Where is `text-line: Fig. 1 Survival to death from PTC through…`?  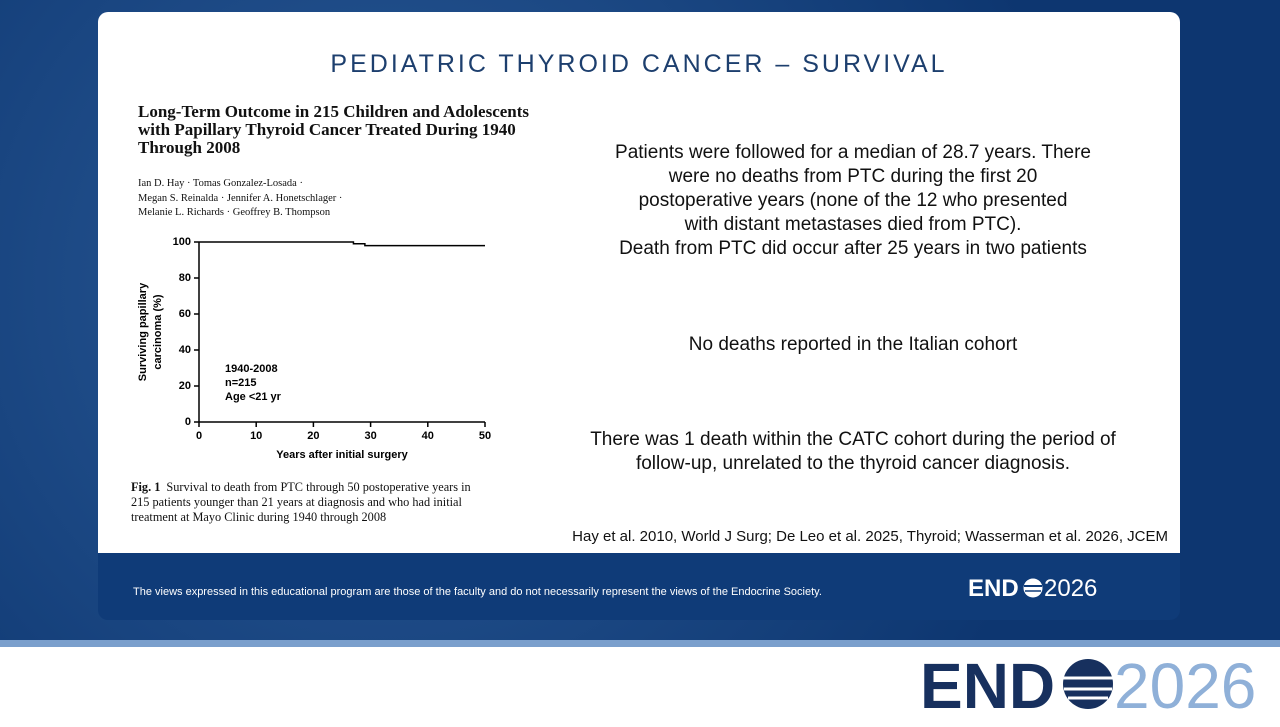
text-line: Fig. 1 Survival to death from PTC through… is located at coordinates (301, 487).